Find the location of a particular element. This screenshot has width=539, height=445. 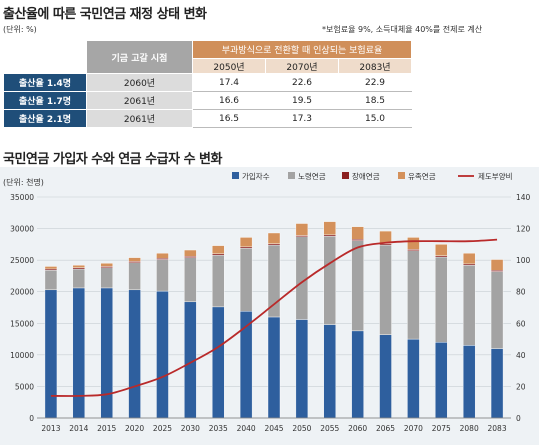

x-tick-label: 2015 is located at coordinates (106, 428).